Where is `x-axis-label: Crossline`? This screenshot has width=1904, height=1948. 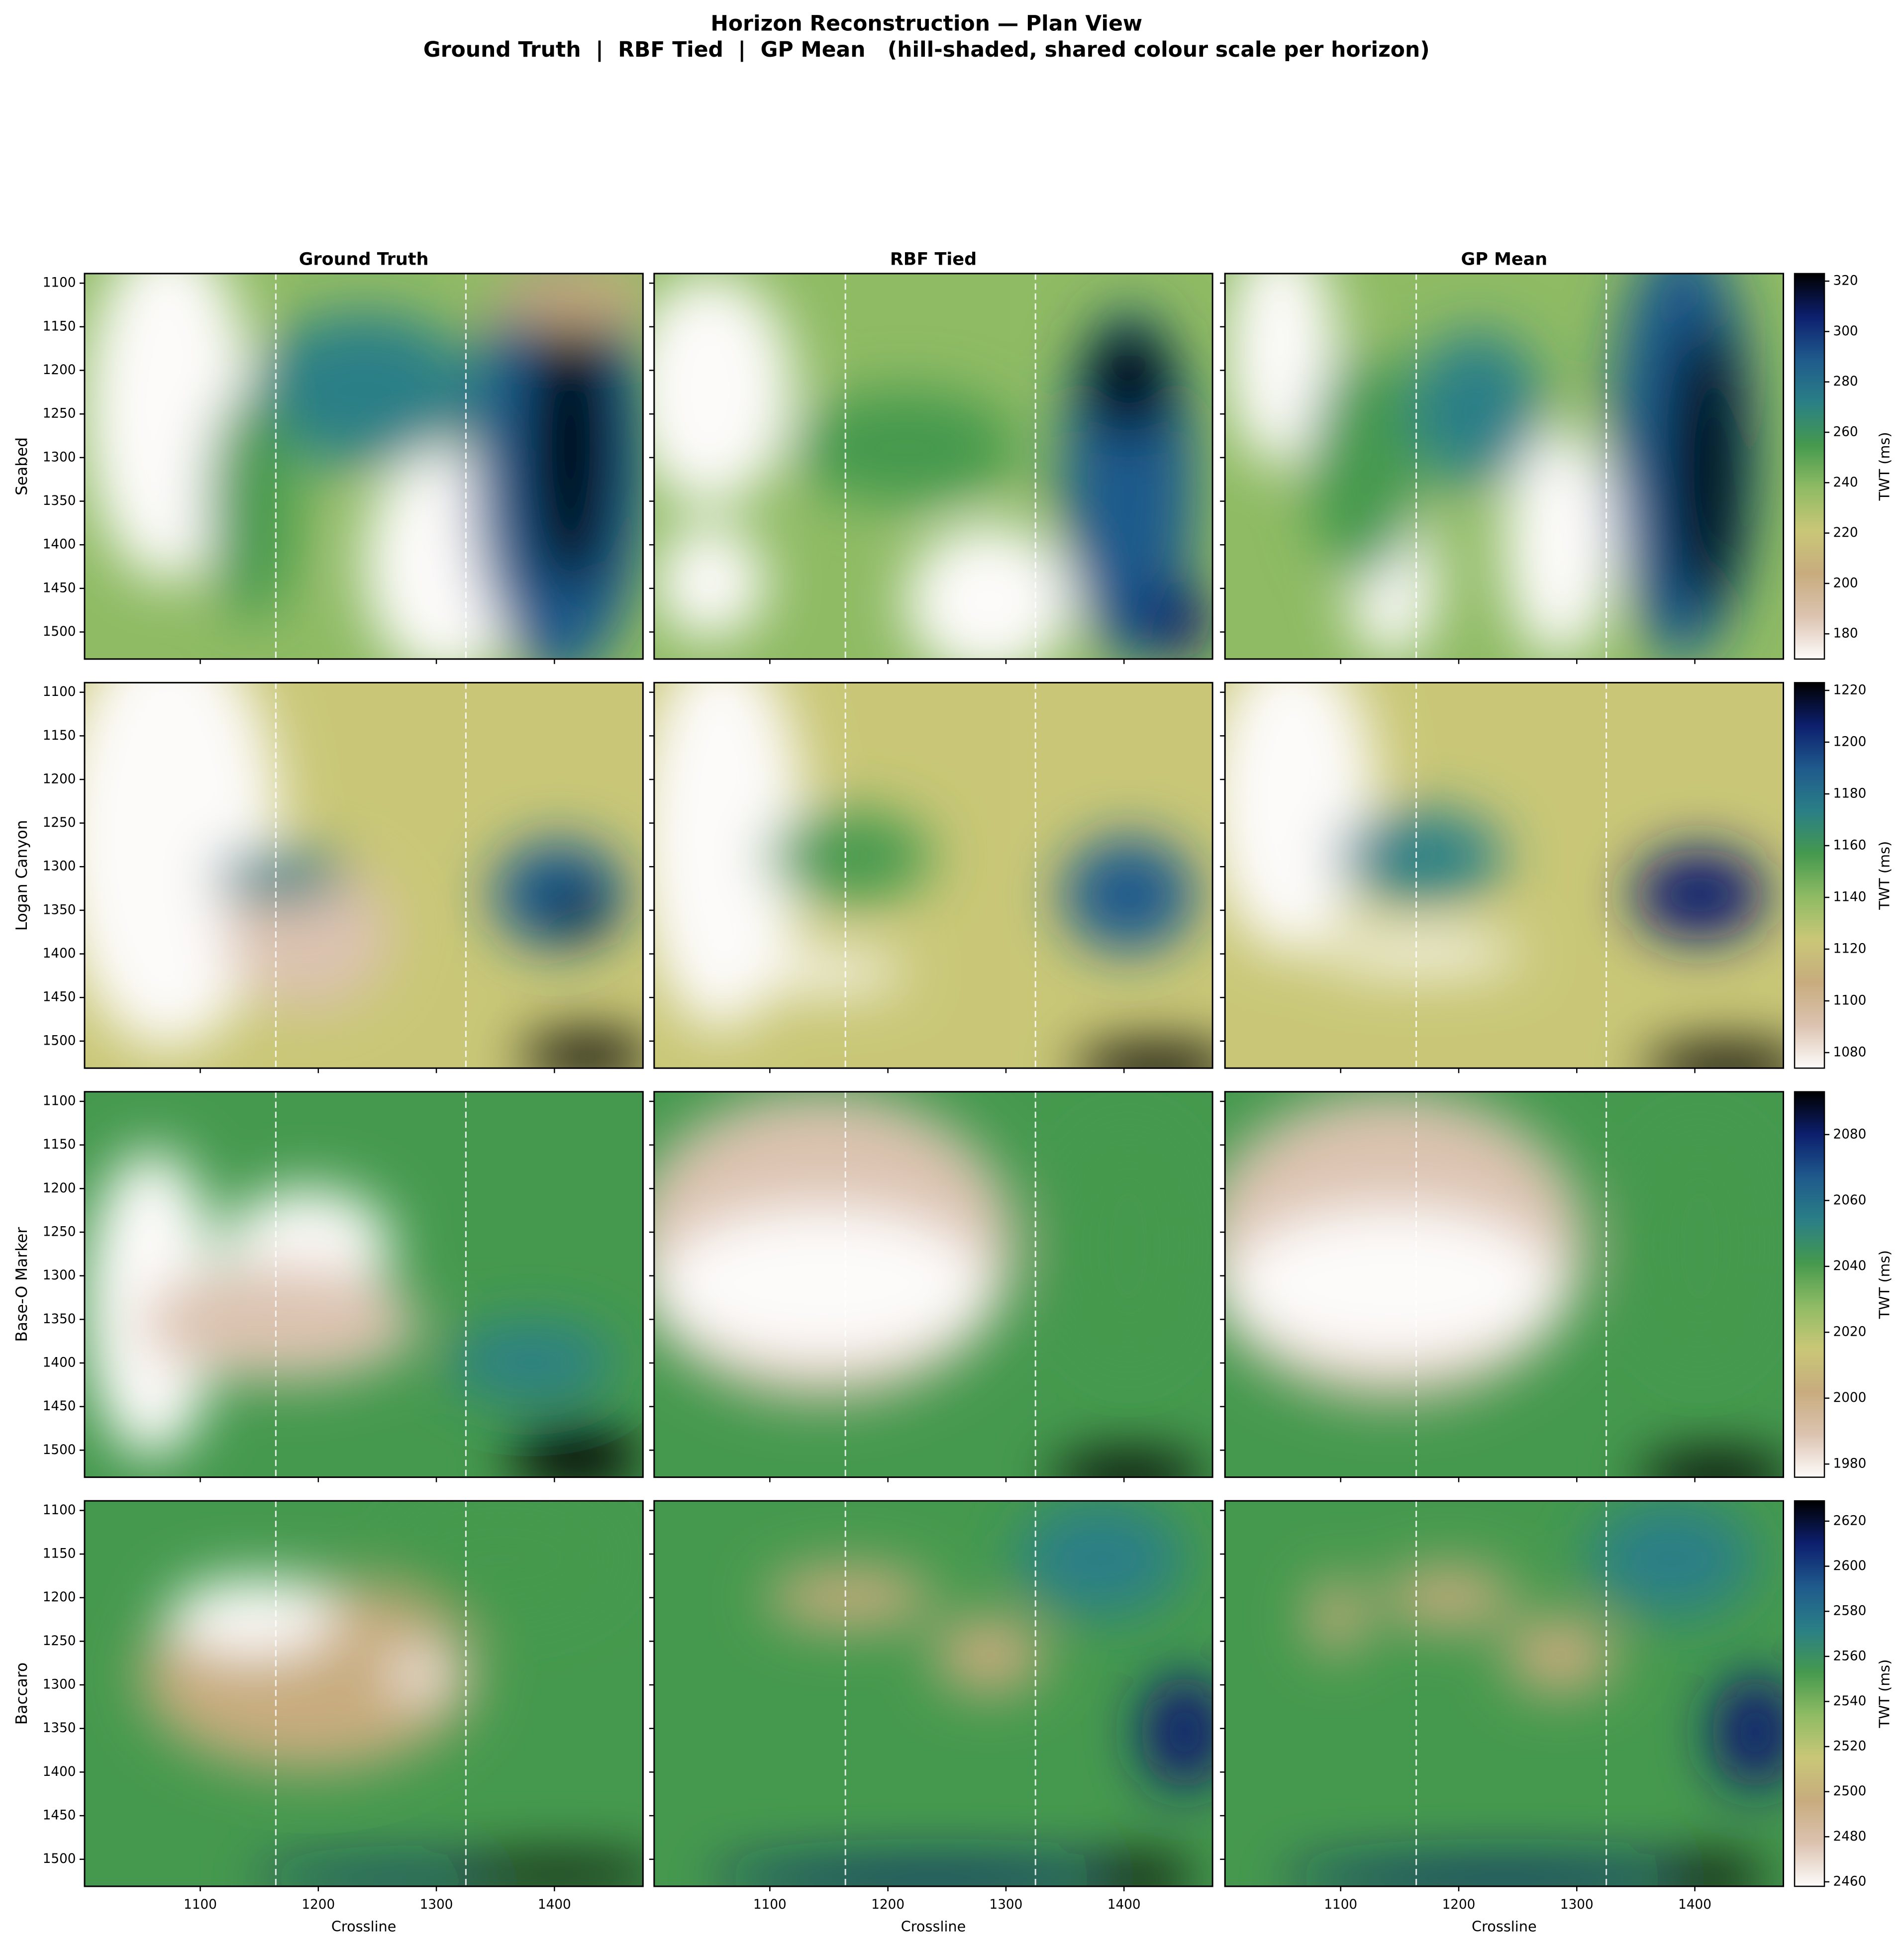
x-axis-label: Crossline is located at coordinates (364, 1926).